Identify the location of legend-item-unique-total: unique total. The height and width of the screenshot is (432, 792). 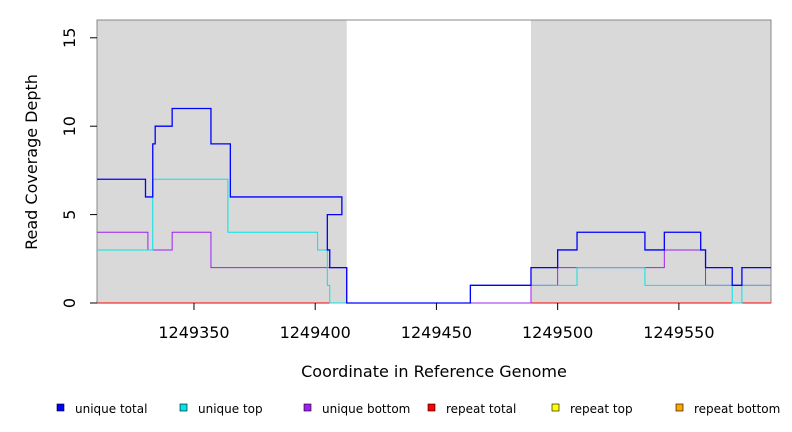
(101, 409).